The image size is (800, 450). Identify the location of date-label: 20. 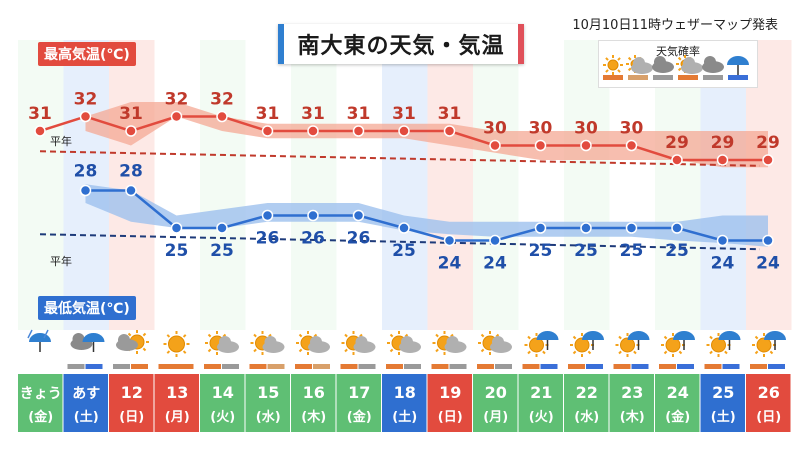
(496, 392).